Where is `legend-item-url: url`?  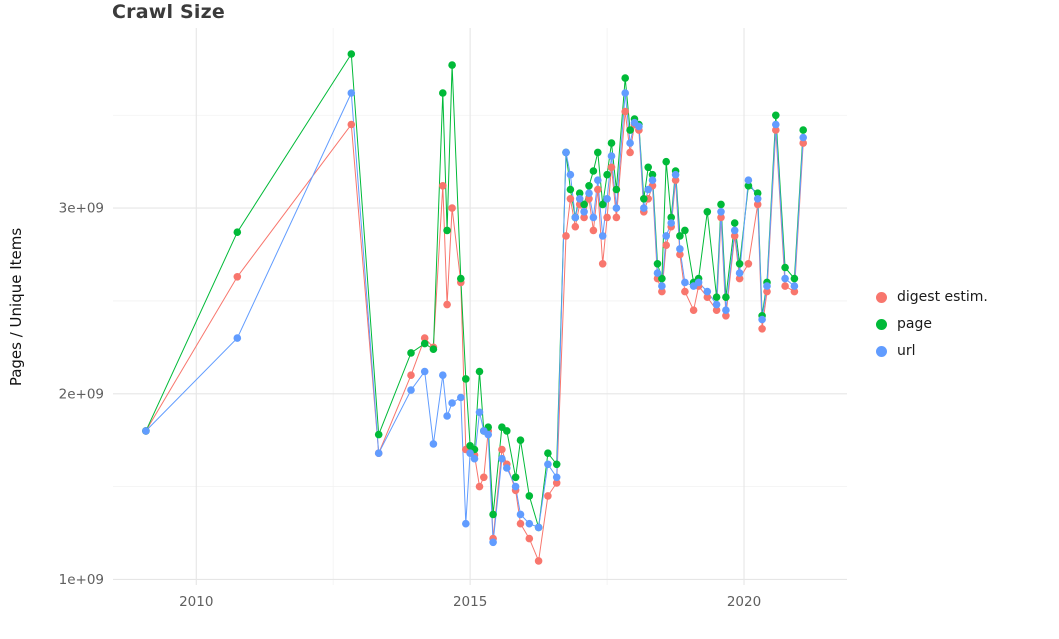
legend-item-url: url is located at coordinates (932, 351).